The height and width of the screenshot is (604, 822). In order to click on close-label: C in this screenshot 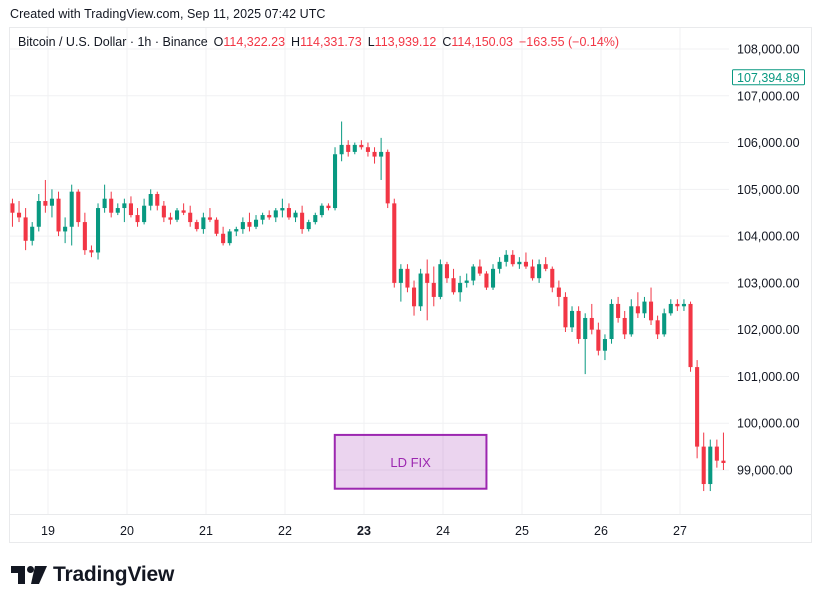, I will do `click(447, 42)`.